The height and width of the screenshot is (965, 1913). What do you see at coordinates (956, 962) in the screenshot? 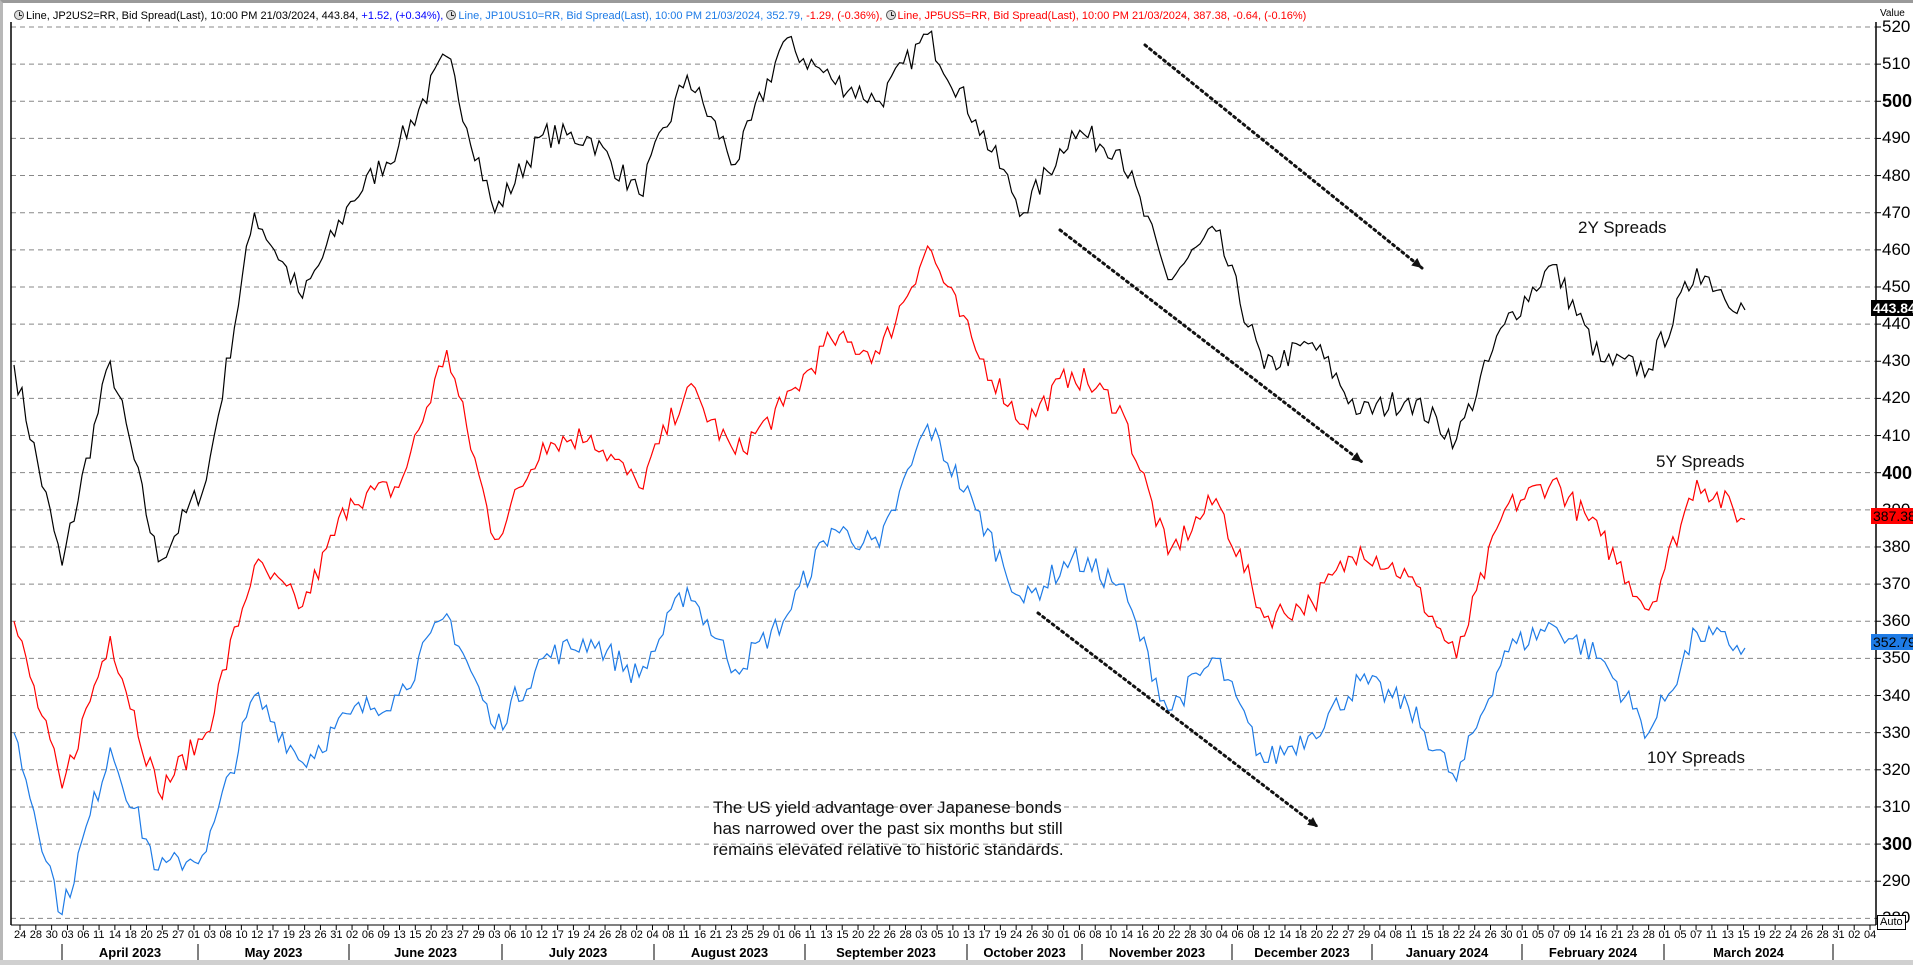
I see `horizontal-scrollbar` at bounding box center [956, 962].